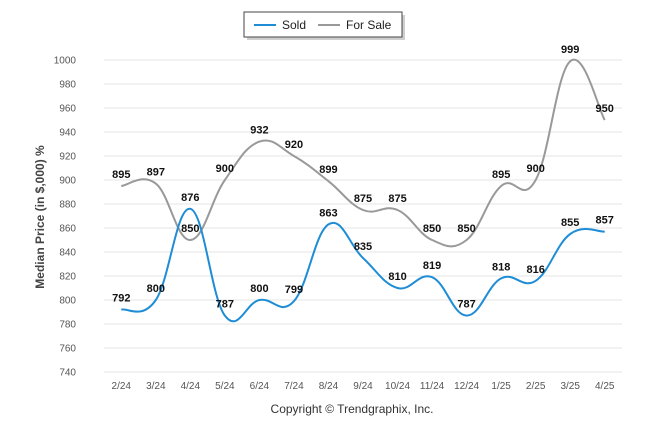  What do you see at coordinates (67, 133) in the screenshot?
I see `y-tick-label: 940` at bounding box center [67, 133].